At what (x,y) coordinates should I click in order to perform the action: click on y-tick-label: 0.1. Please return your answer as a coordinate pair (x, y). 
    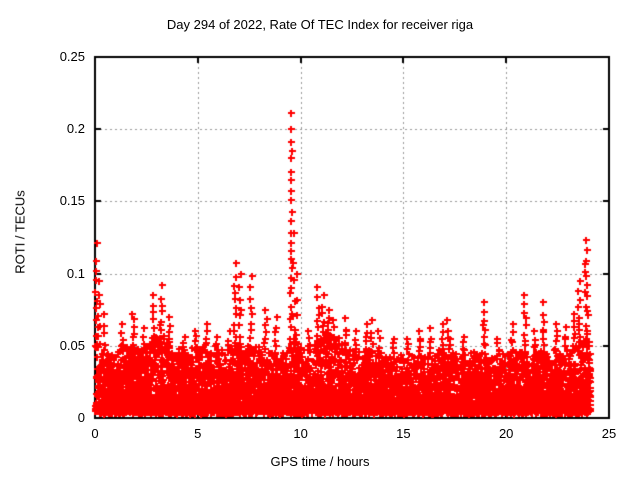
    Looking at the image, I should click on (75, 273).